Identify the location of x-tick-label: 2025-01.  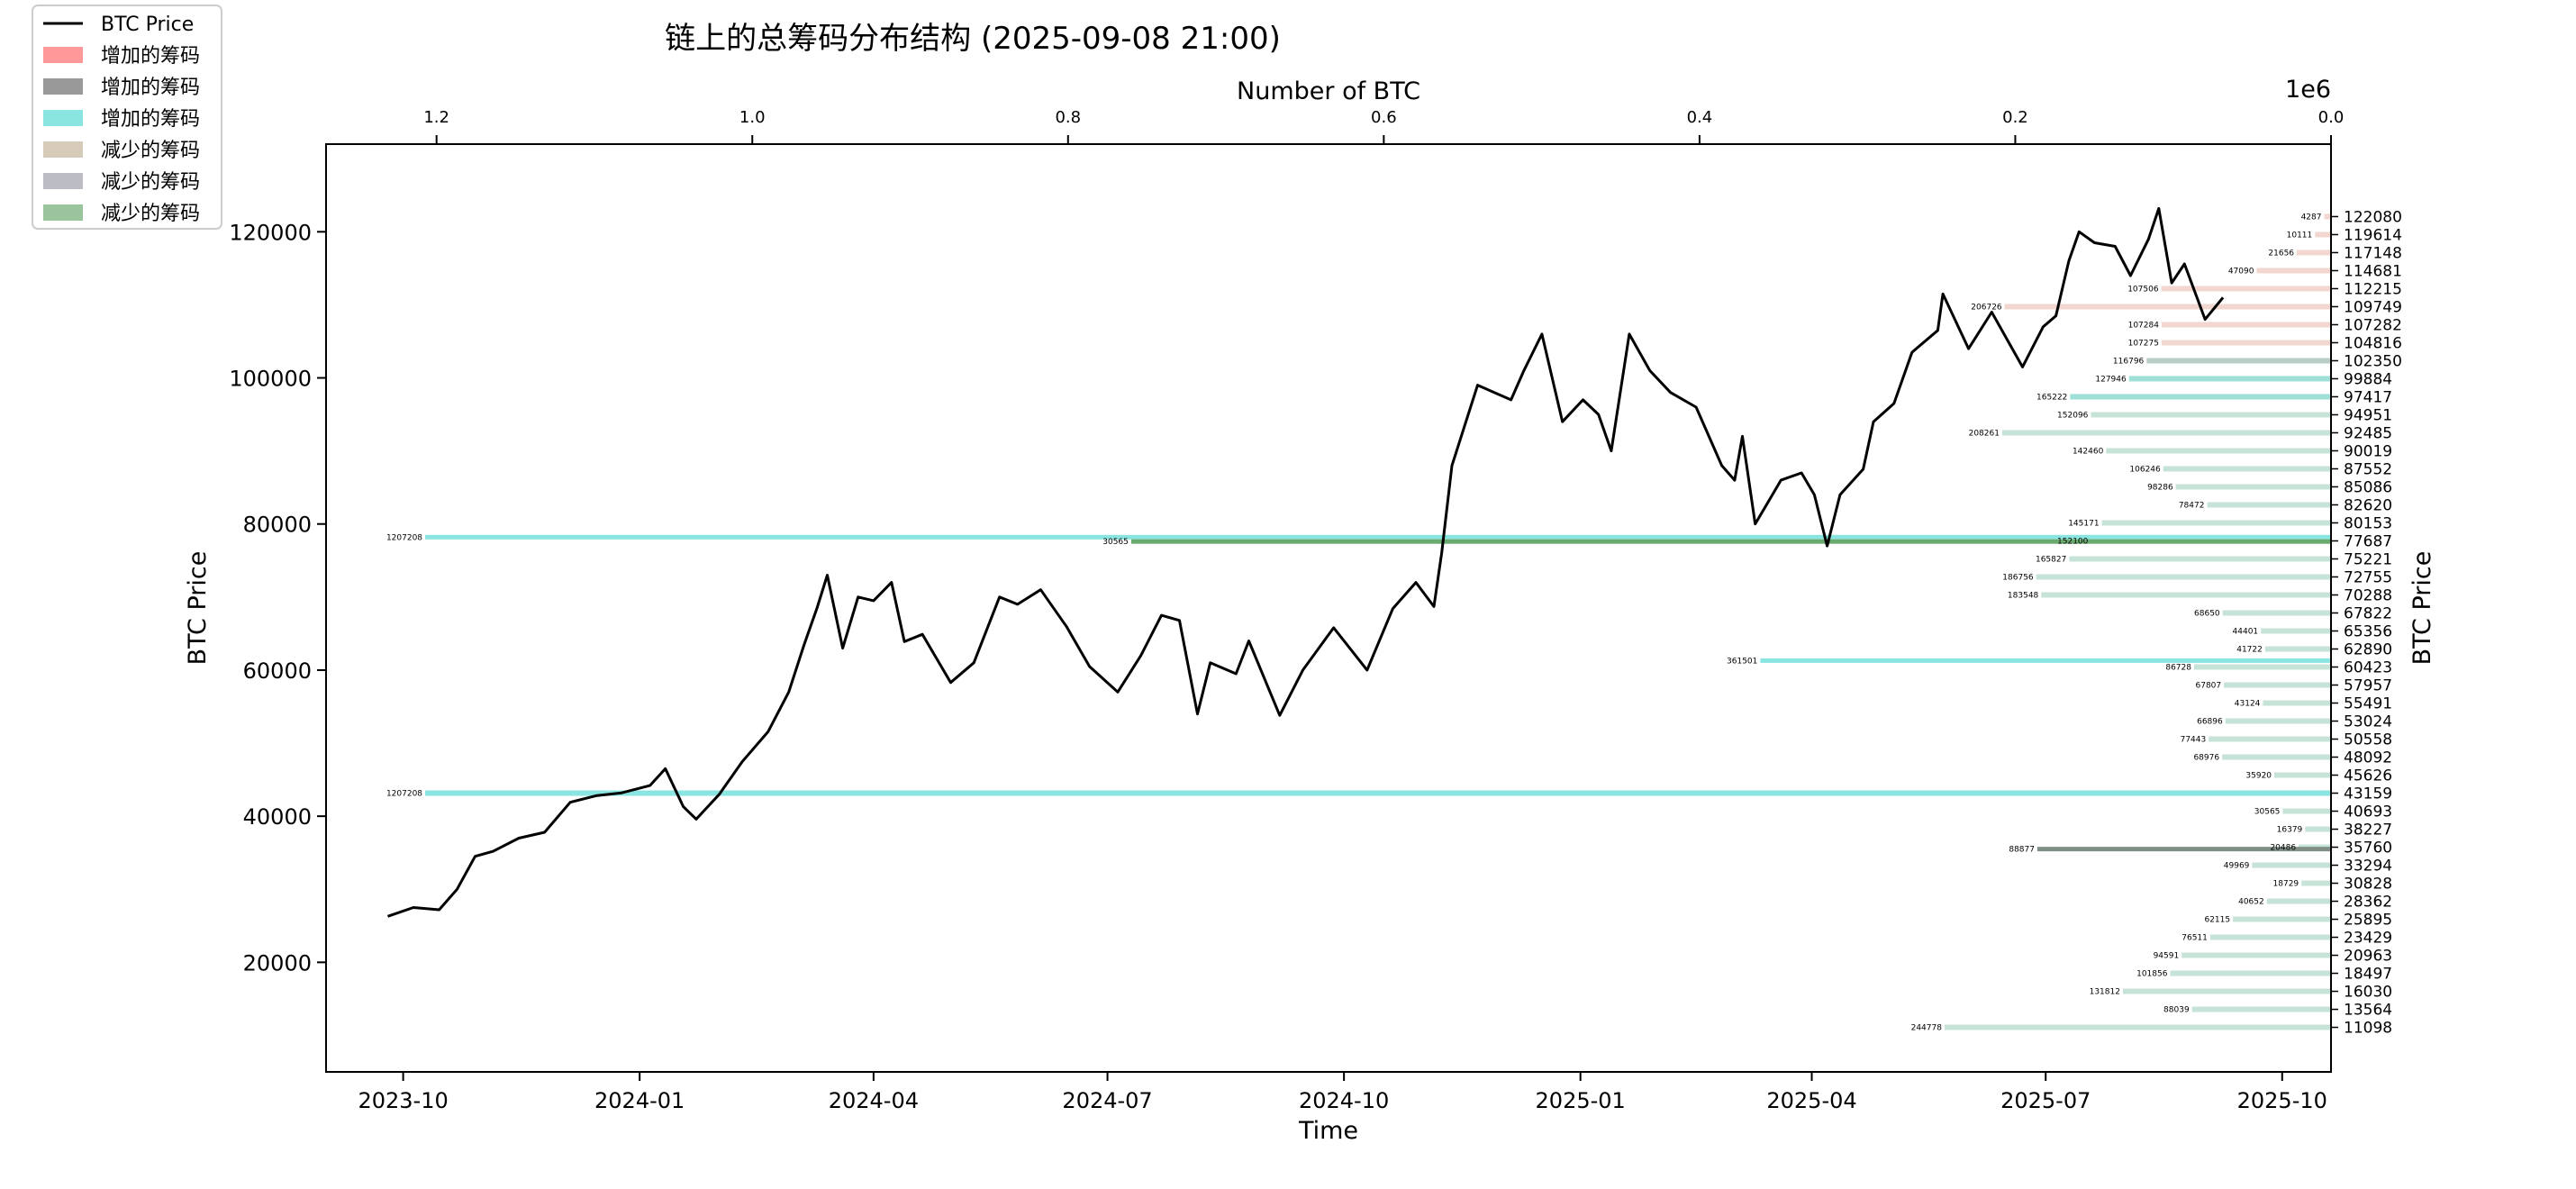
(1581, 1100).